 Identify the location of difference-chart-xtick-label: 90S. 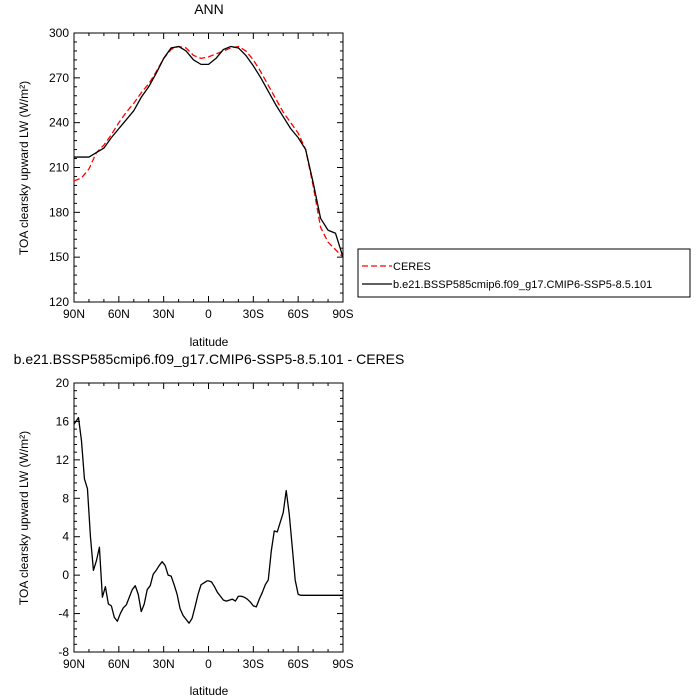
(342, 664).